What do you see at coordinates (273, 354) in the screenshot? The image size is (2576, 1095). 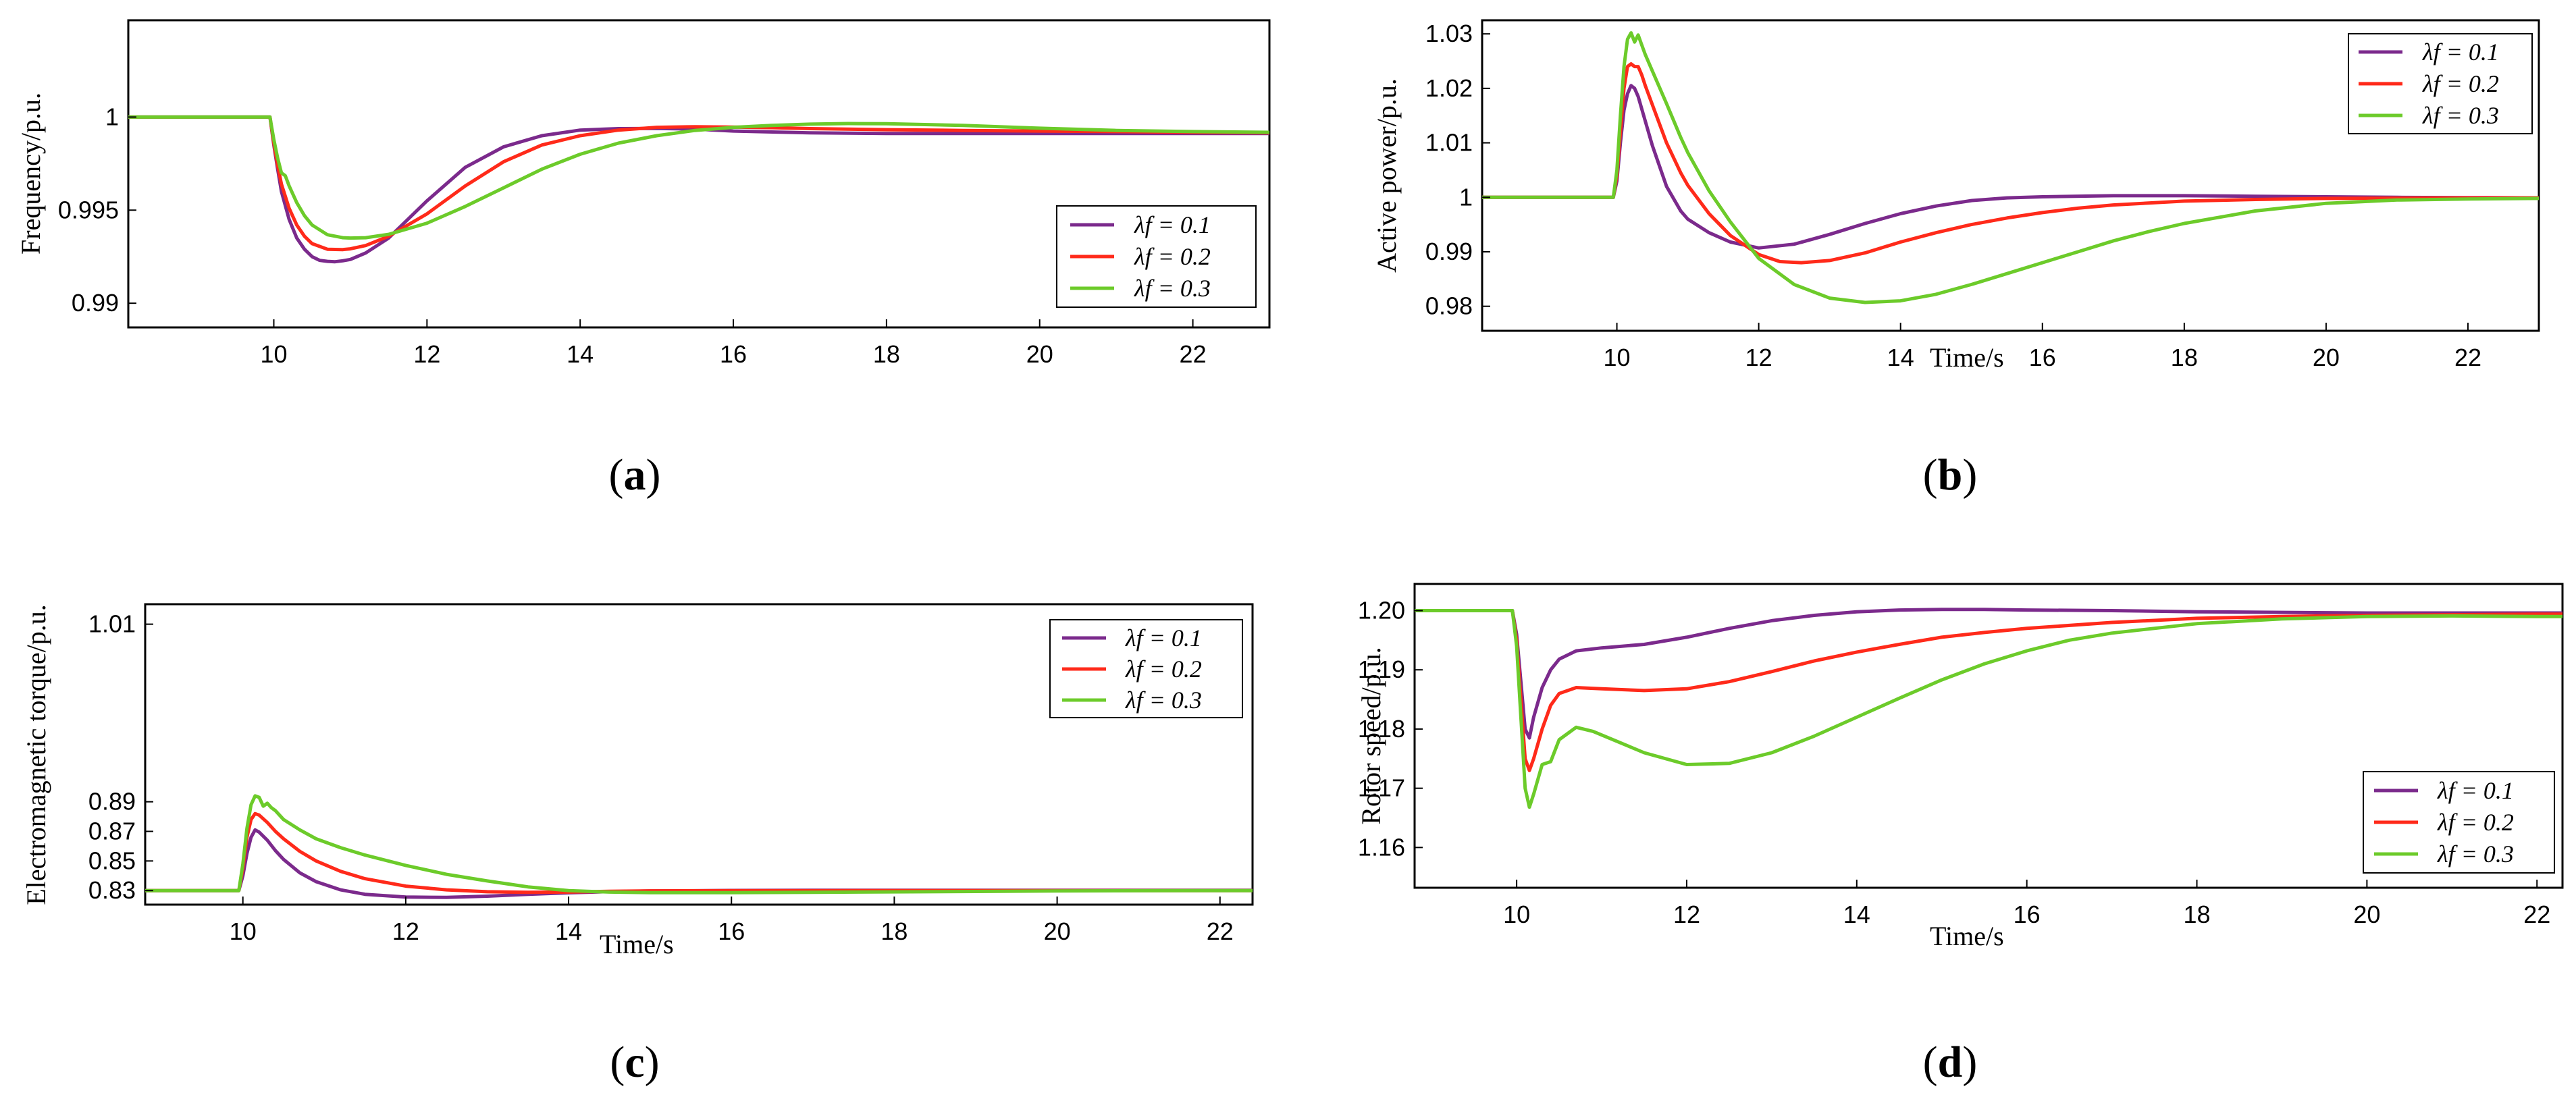 I see `x-tick-label-a-0: 10` at bounding box center [273, 354].